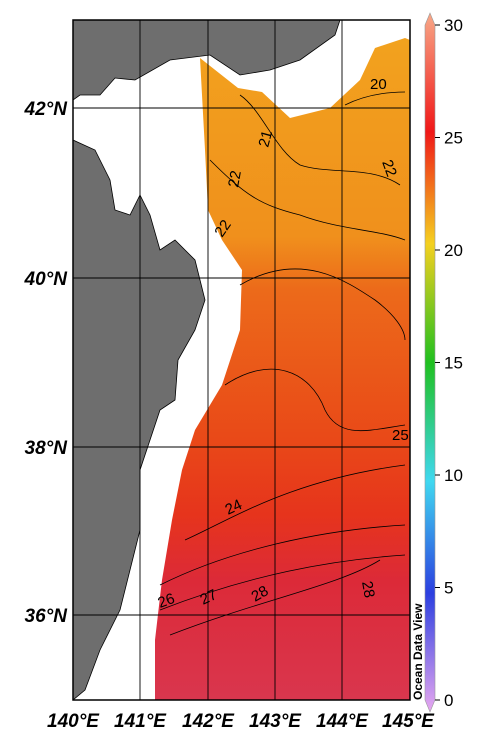 The height and width of the screenshot is (754, 480). What do you see at coordinates (140, 721) in the screenshot?
I see `lon-label: 141°E` at bounding box center [140, 721].